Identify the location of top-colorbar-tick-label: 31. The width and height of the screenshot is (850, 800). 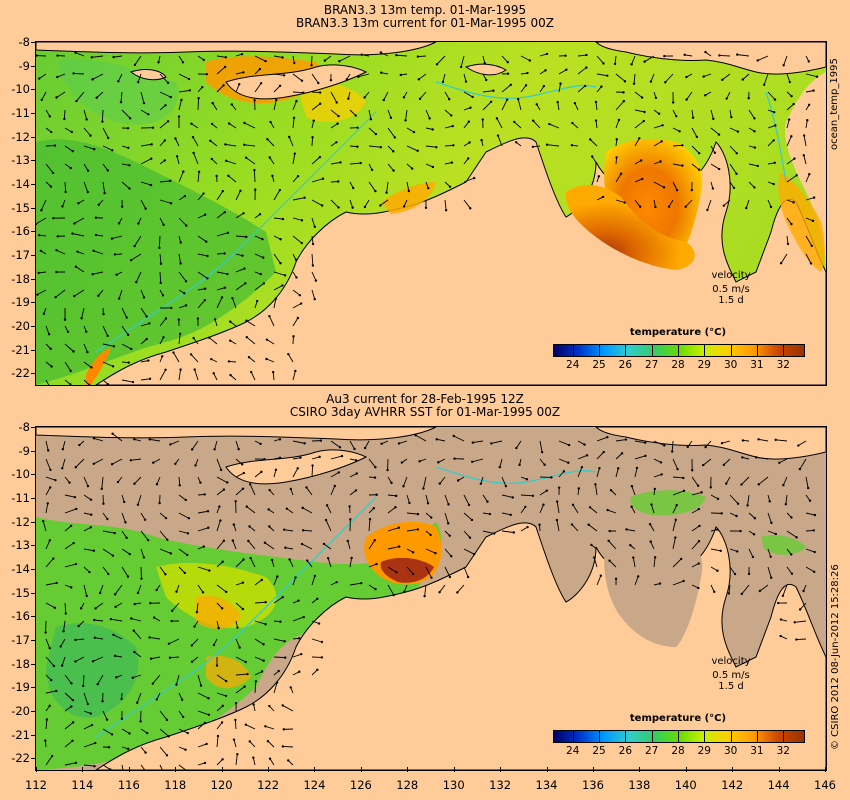
(757, 365).